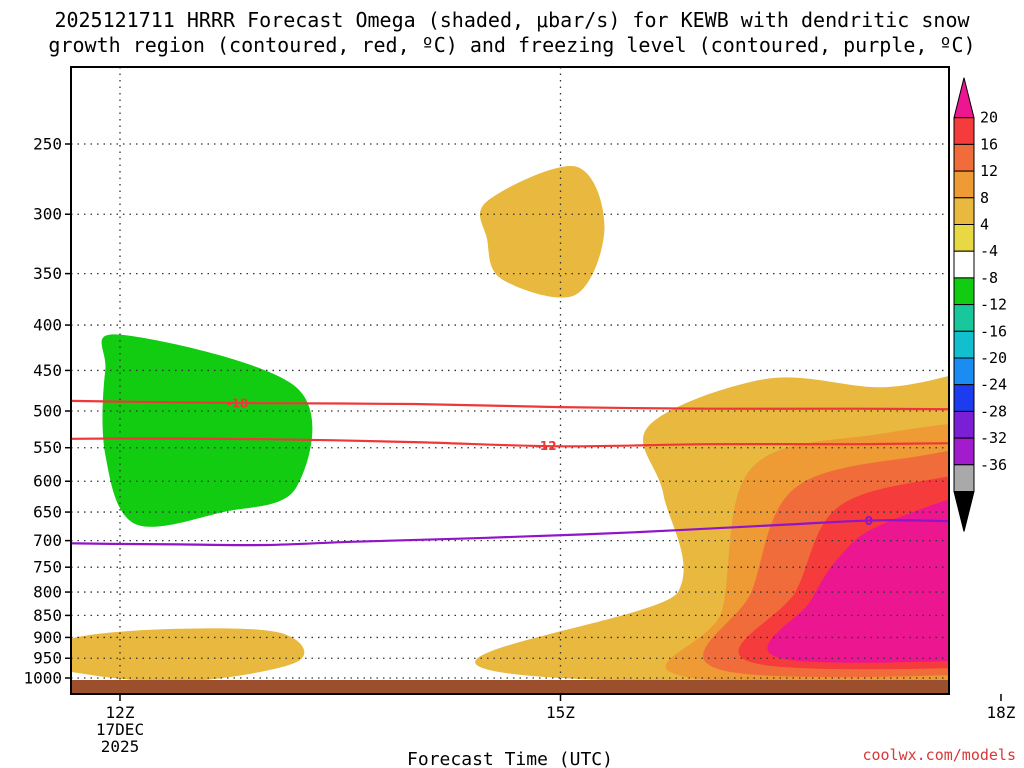  What do you see at coordinates (47, 325) in the screenshot?
I see `ytick-label: 400` at bounding box center [47, 325].